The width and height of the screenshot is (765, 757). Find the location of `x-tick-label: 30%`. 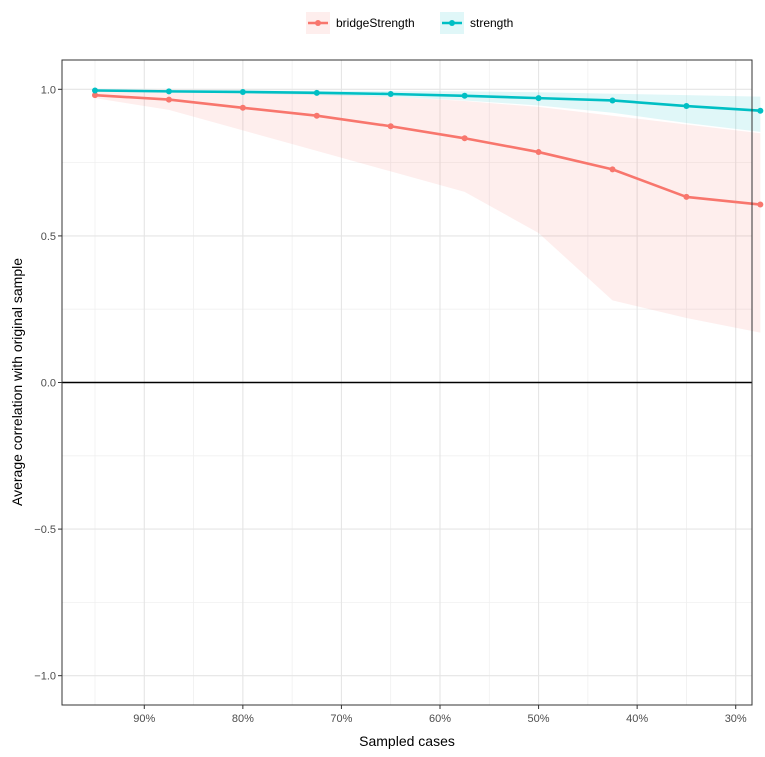

x-tick-label: 30% is located at coordinates (736, 719).